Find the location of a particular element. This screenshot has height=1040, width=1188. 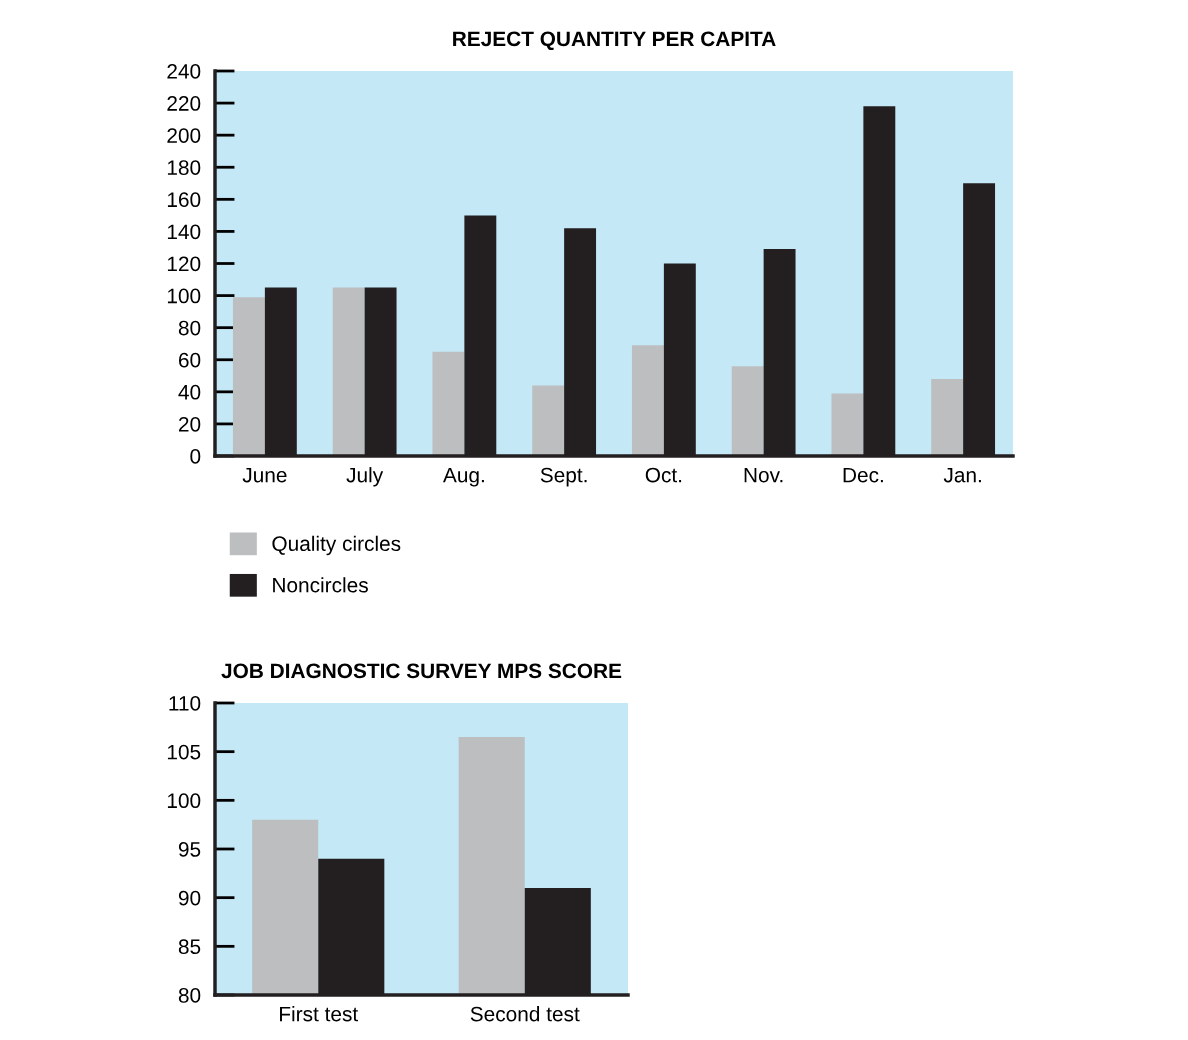

y-tick-label: 120 is located at coordinates (184, 264).